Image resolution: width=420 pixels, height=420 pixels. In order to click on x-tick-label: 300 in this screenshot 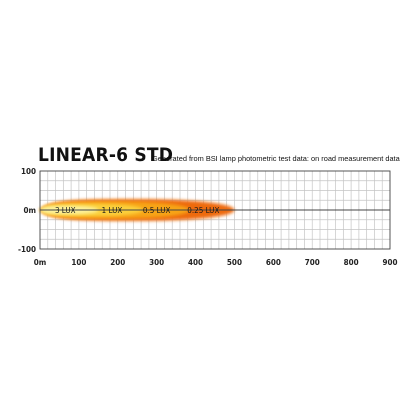, I will do `click(156, 262)`.